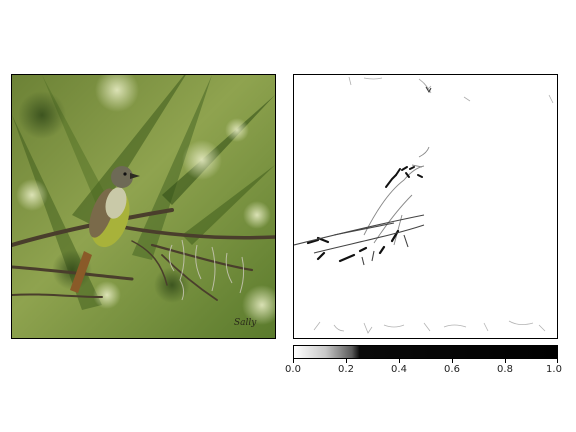  What do you see at coordinates (105, 229) in the screenshot?
I see `bird-icon` at bounding box center [105, 229].